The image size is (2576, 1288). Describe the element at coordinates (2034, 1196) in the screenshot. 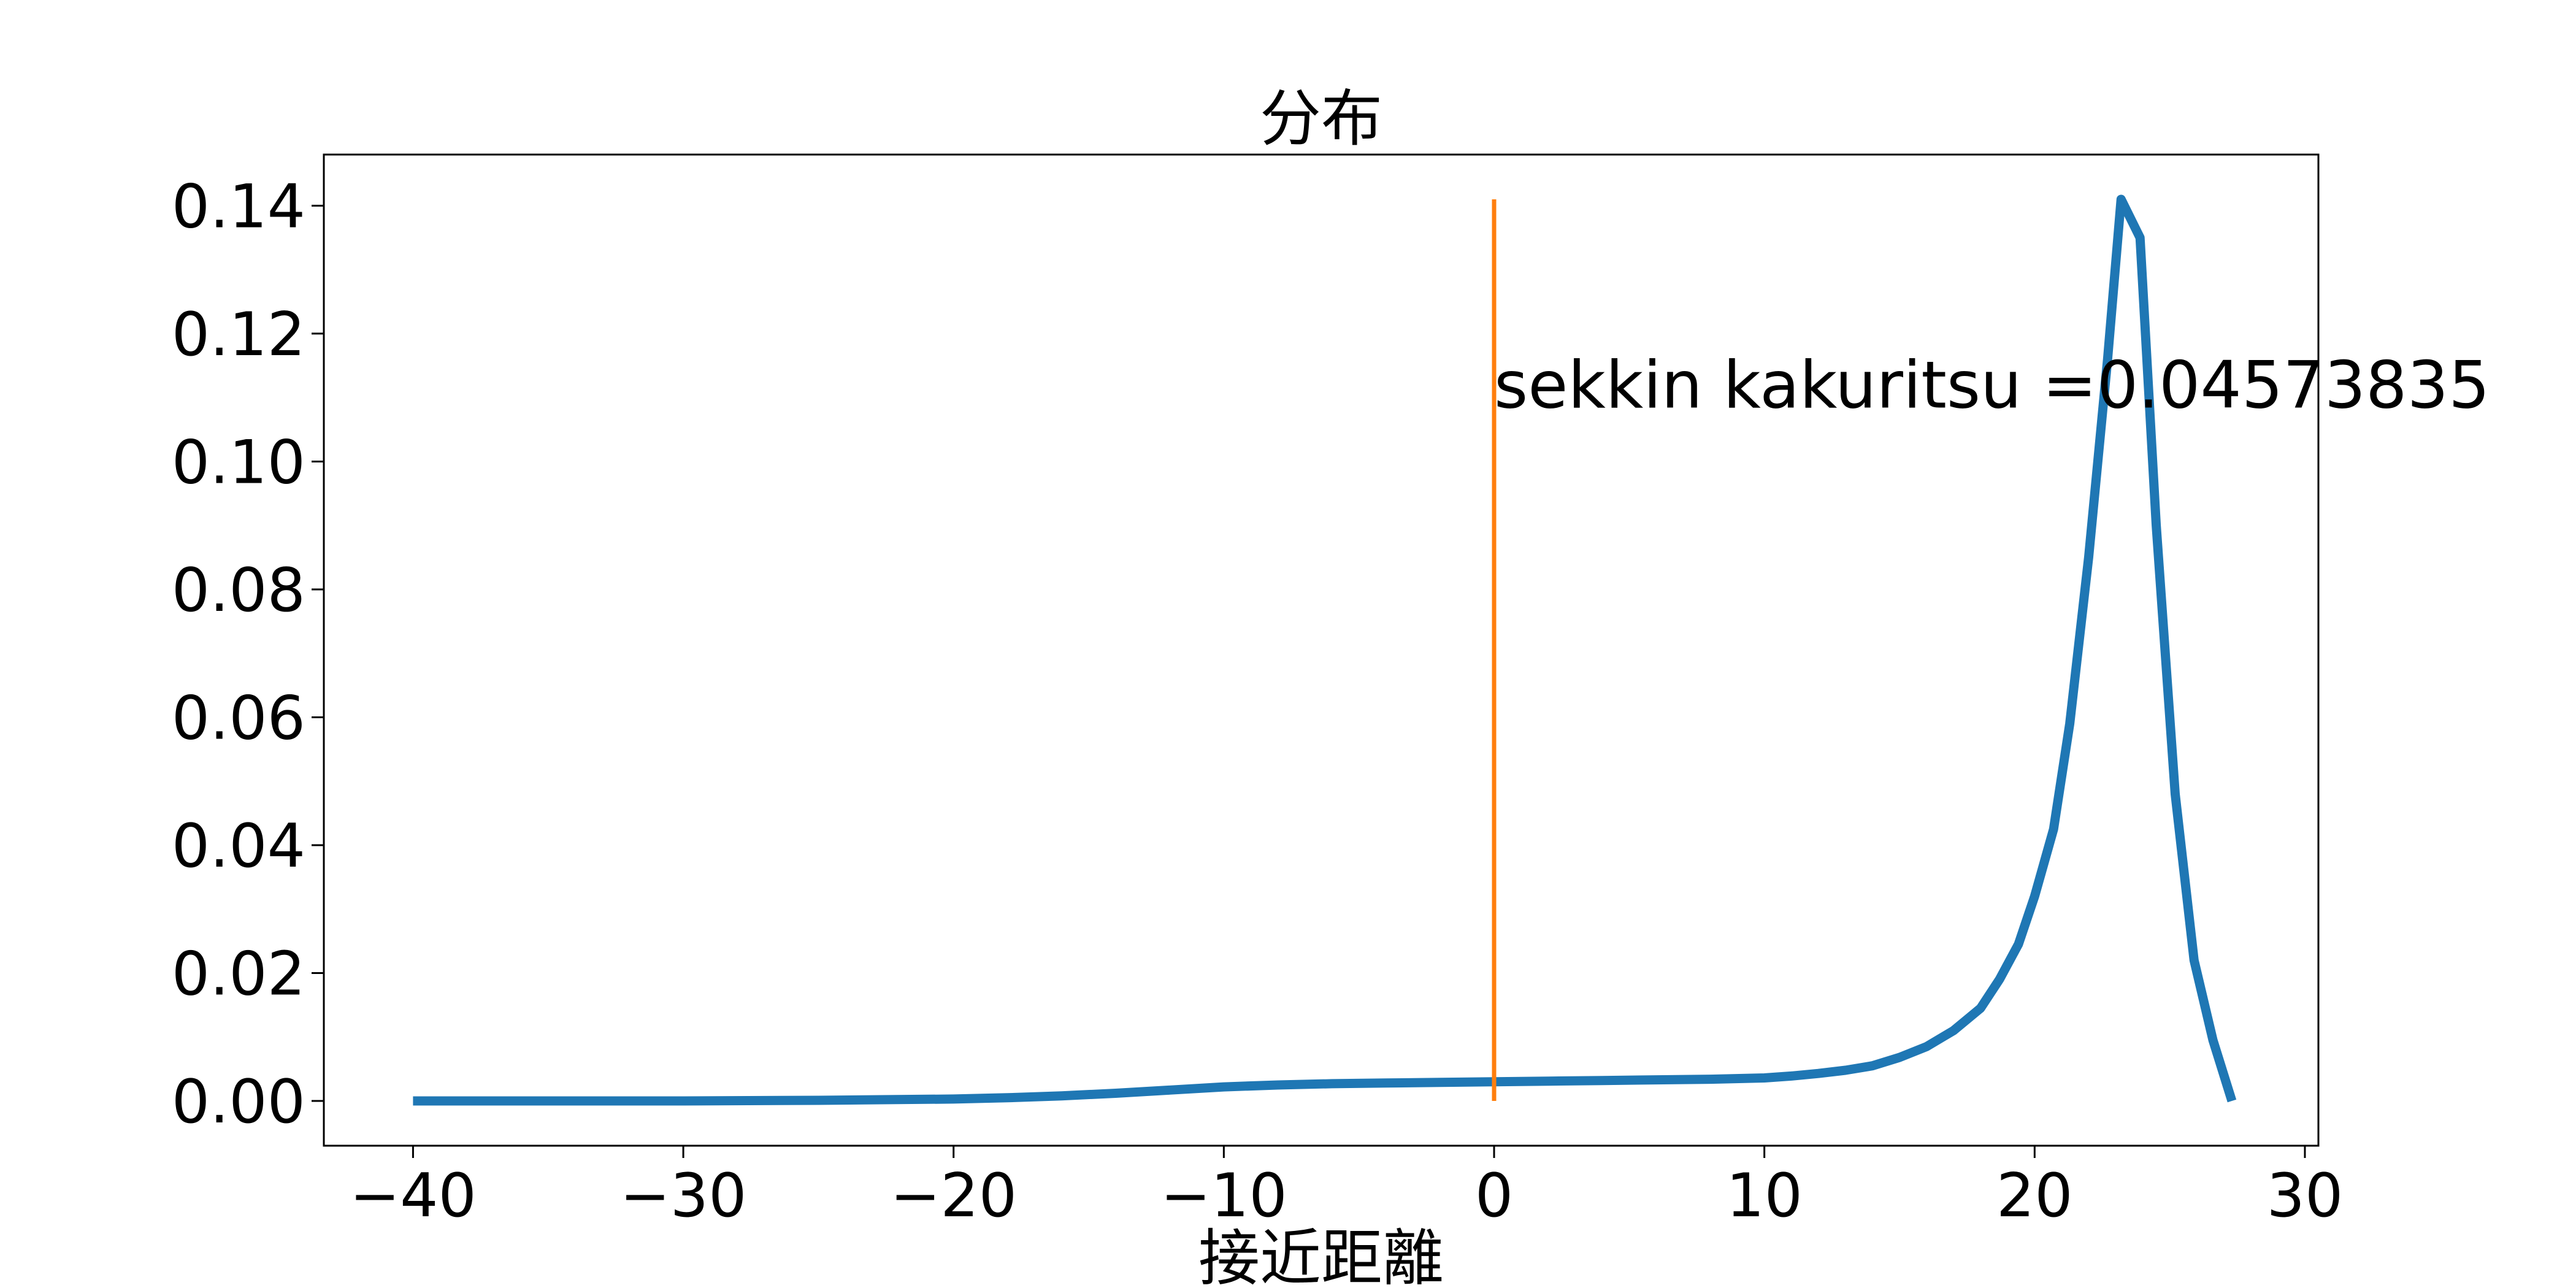

I see `x-tick-label: 20` at that location.